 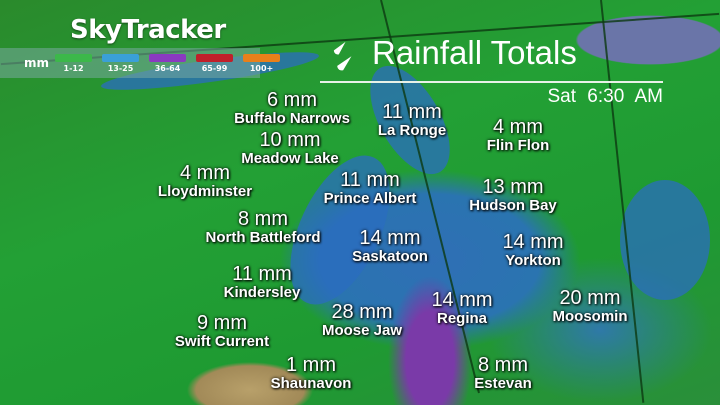 What do you see at coordinates (290, 140) in the screenshot?
I see `rainfall-value: 10 mm` at bounding box center [290, 140].